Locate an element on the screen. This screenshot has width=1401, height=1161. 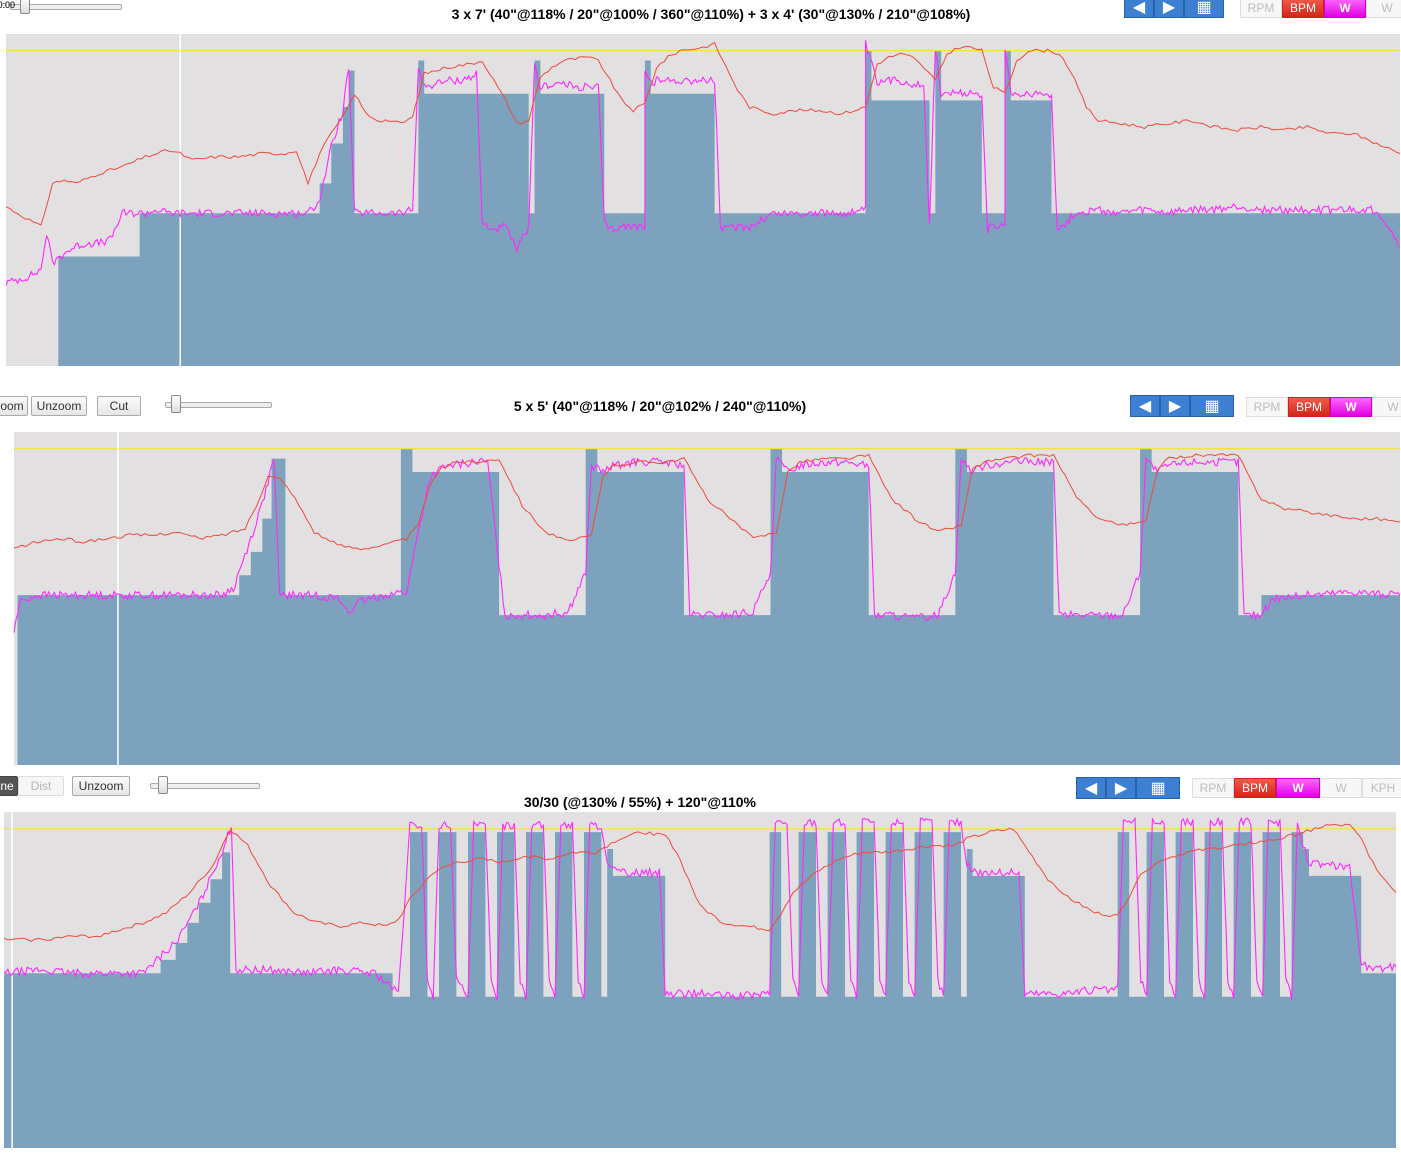
x-tick-label: 1:10:00 is located at coordinates (8, 5).